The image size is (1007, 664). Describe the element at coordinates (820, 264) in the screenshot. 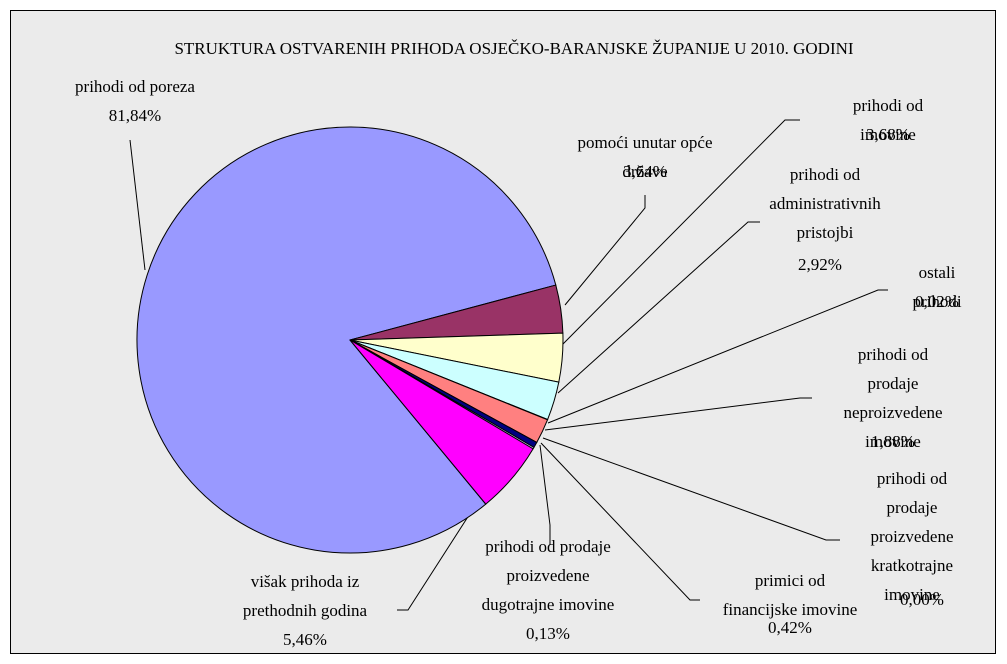

I see `value-label: 2,92%` at that location.